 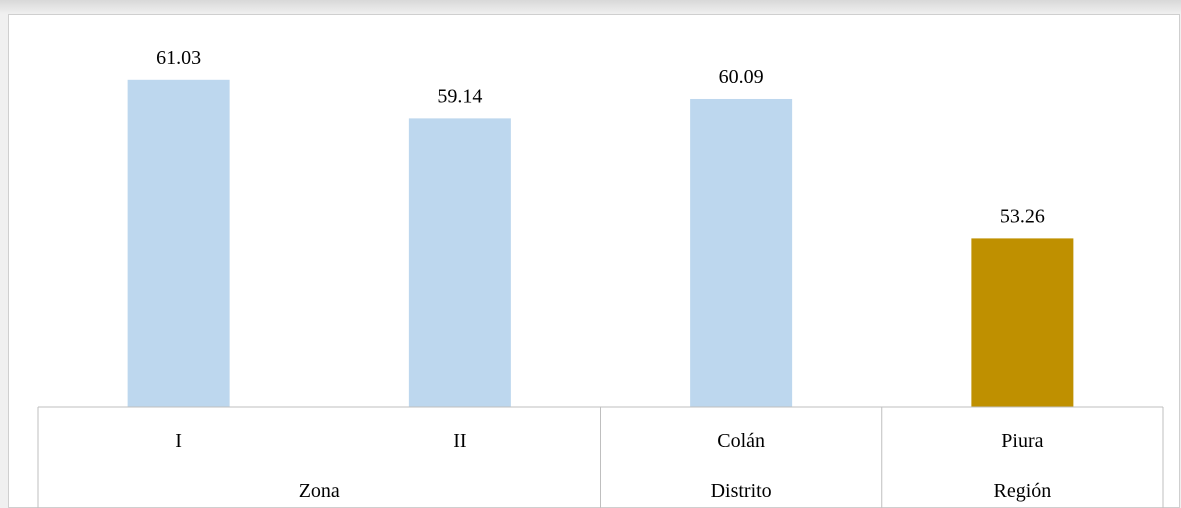 What do you see at coordinates (741, 441) in the screenshot?
I see `category-label-colan: Colán` at bounding box center [741, 441].